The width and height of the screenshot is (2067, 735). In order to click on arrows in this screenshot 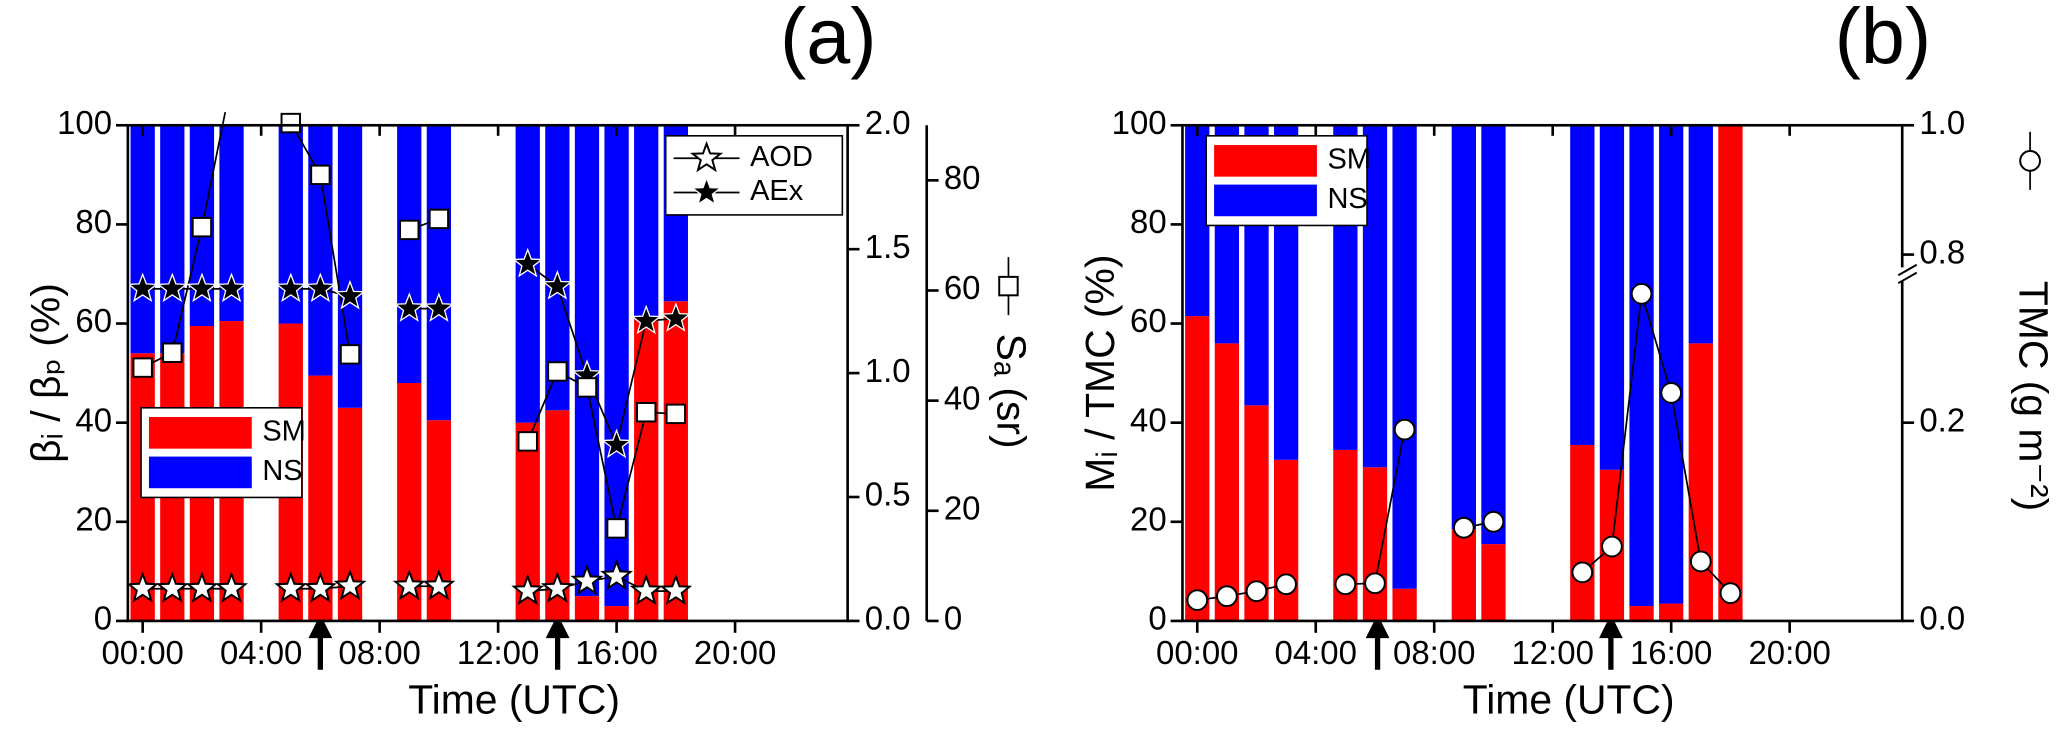, I will do `click(965, 642)`.